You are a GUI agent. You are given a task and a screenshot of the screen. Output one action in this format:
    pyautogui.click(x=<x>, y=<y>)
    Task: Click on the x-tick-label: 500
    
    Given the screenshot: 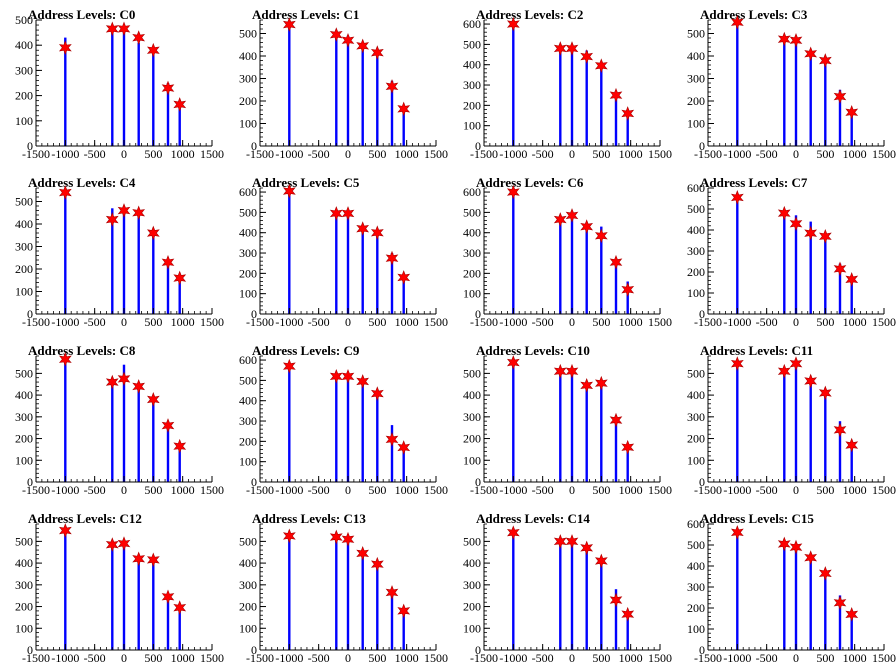 What is the action you would take?
    pyautogui.click(x=825, y=658)
    